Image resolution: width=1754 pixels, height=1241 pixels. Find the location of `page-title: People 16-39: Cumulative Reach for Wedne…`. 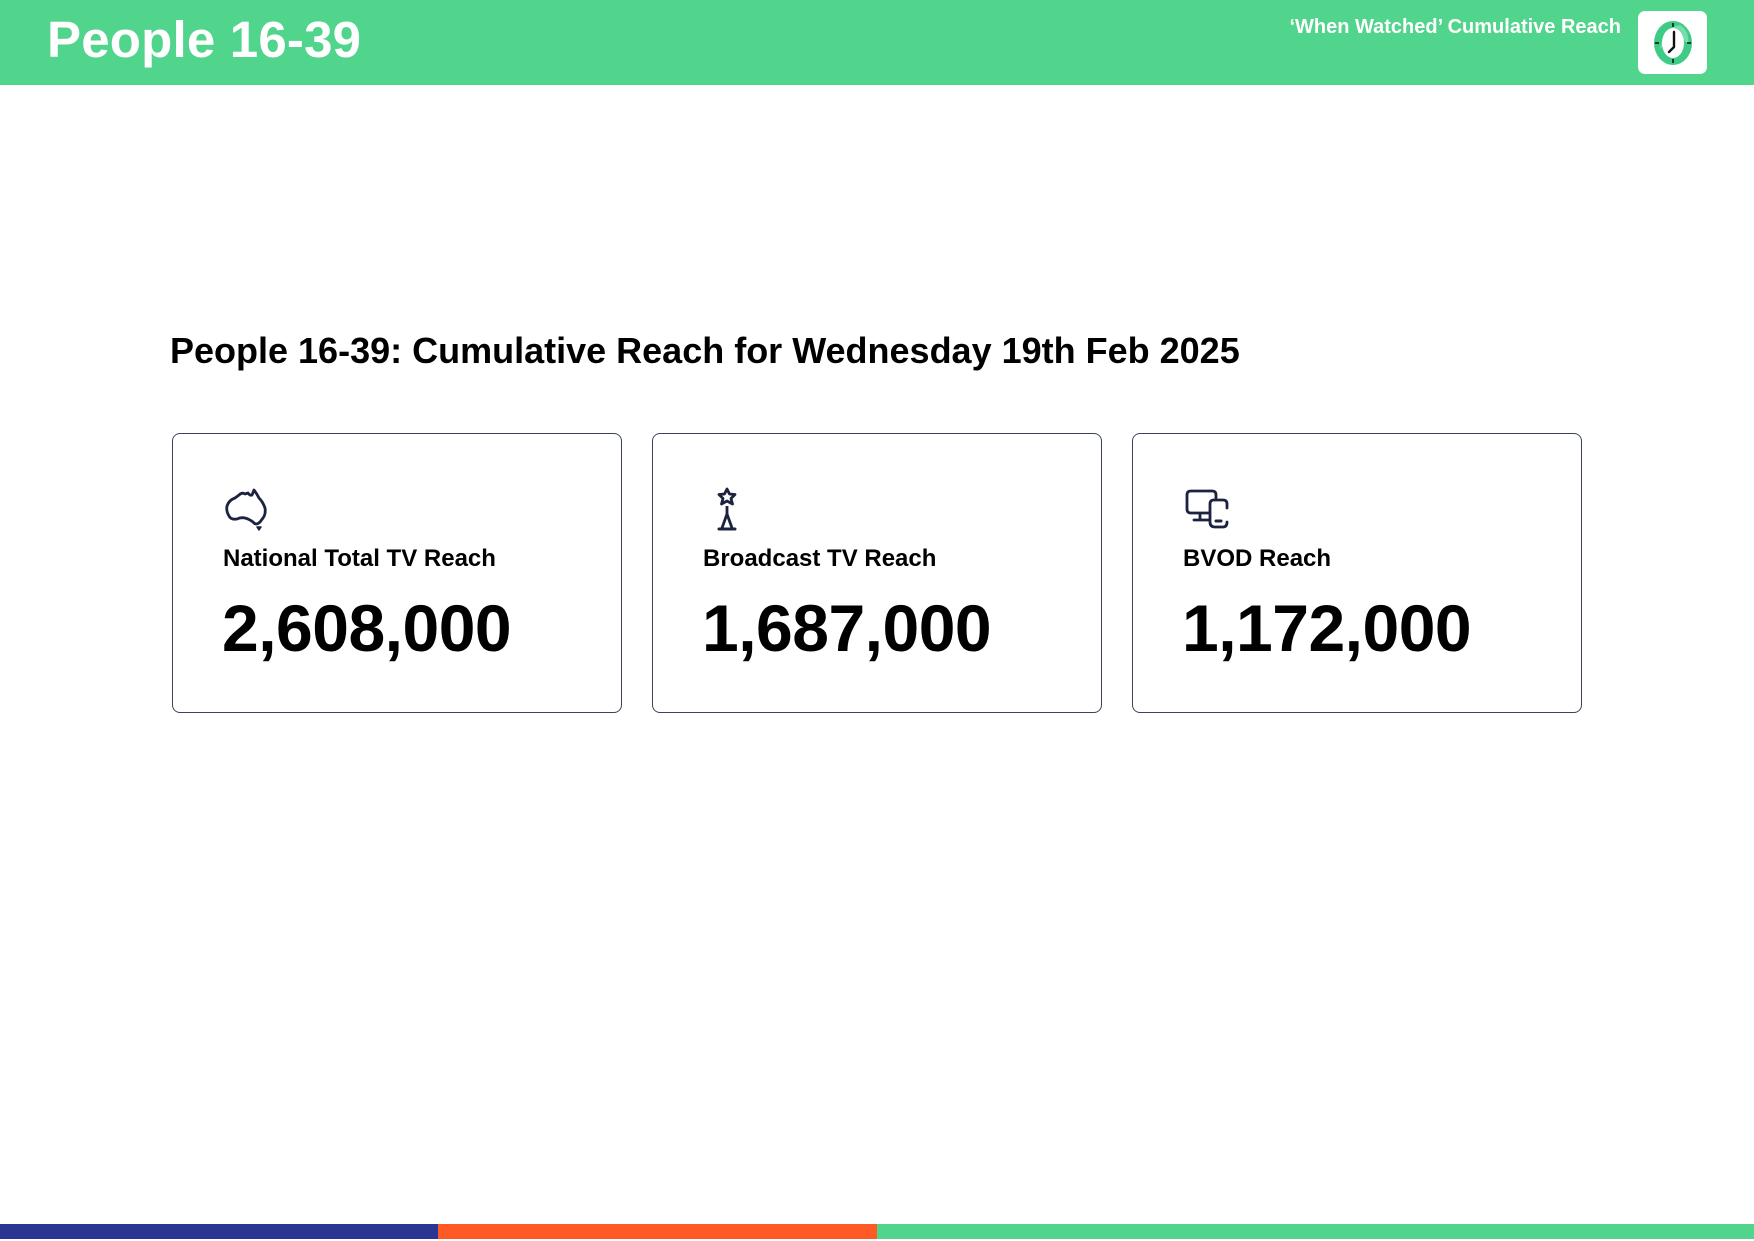

page-title: People 16-39: Cumulative Reach for Wedne… is located at coordinates (705, 350).